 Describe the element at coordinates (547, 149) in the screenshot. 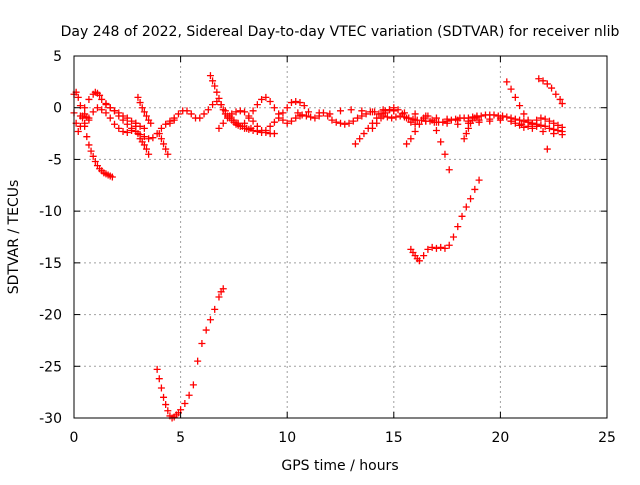

I see `data-series-arc24` at that location.